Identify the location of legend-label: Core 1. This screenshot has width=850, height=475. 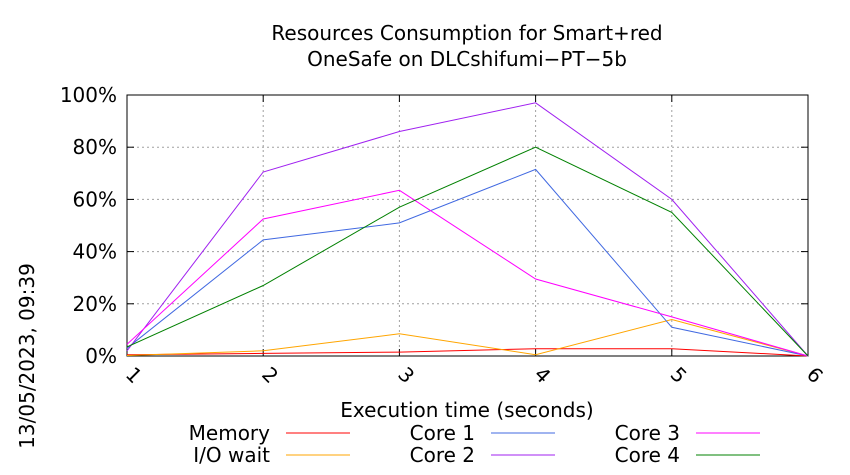
(442, 433).